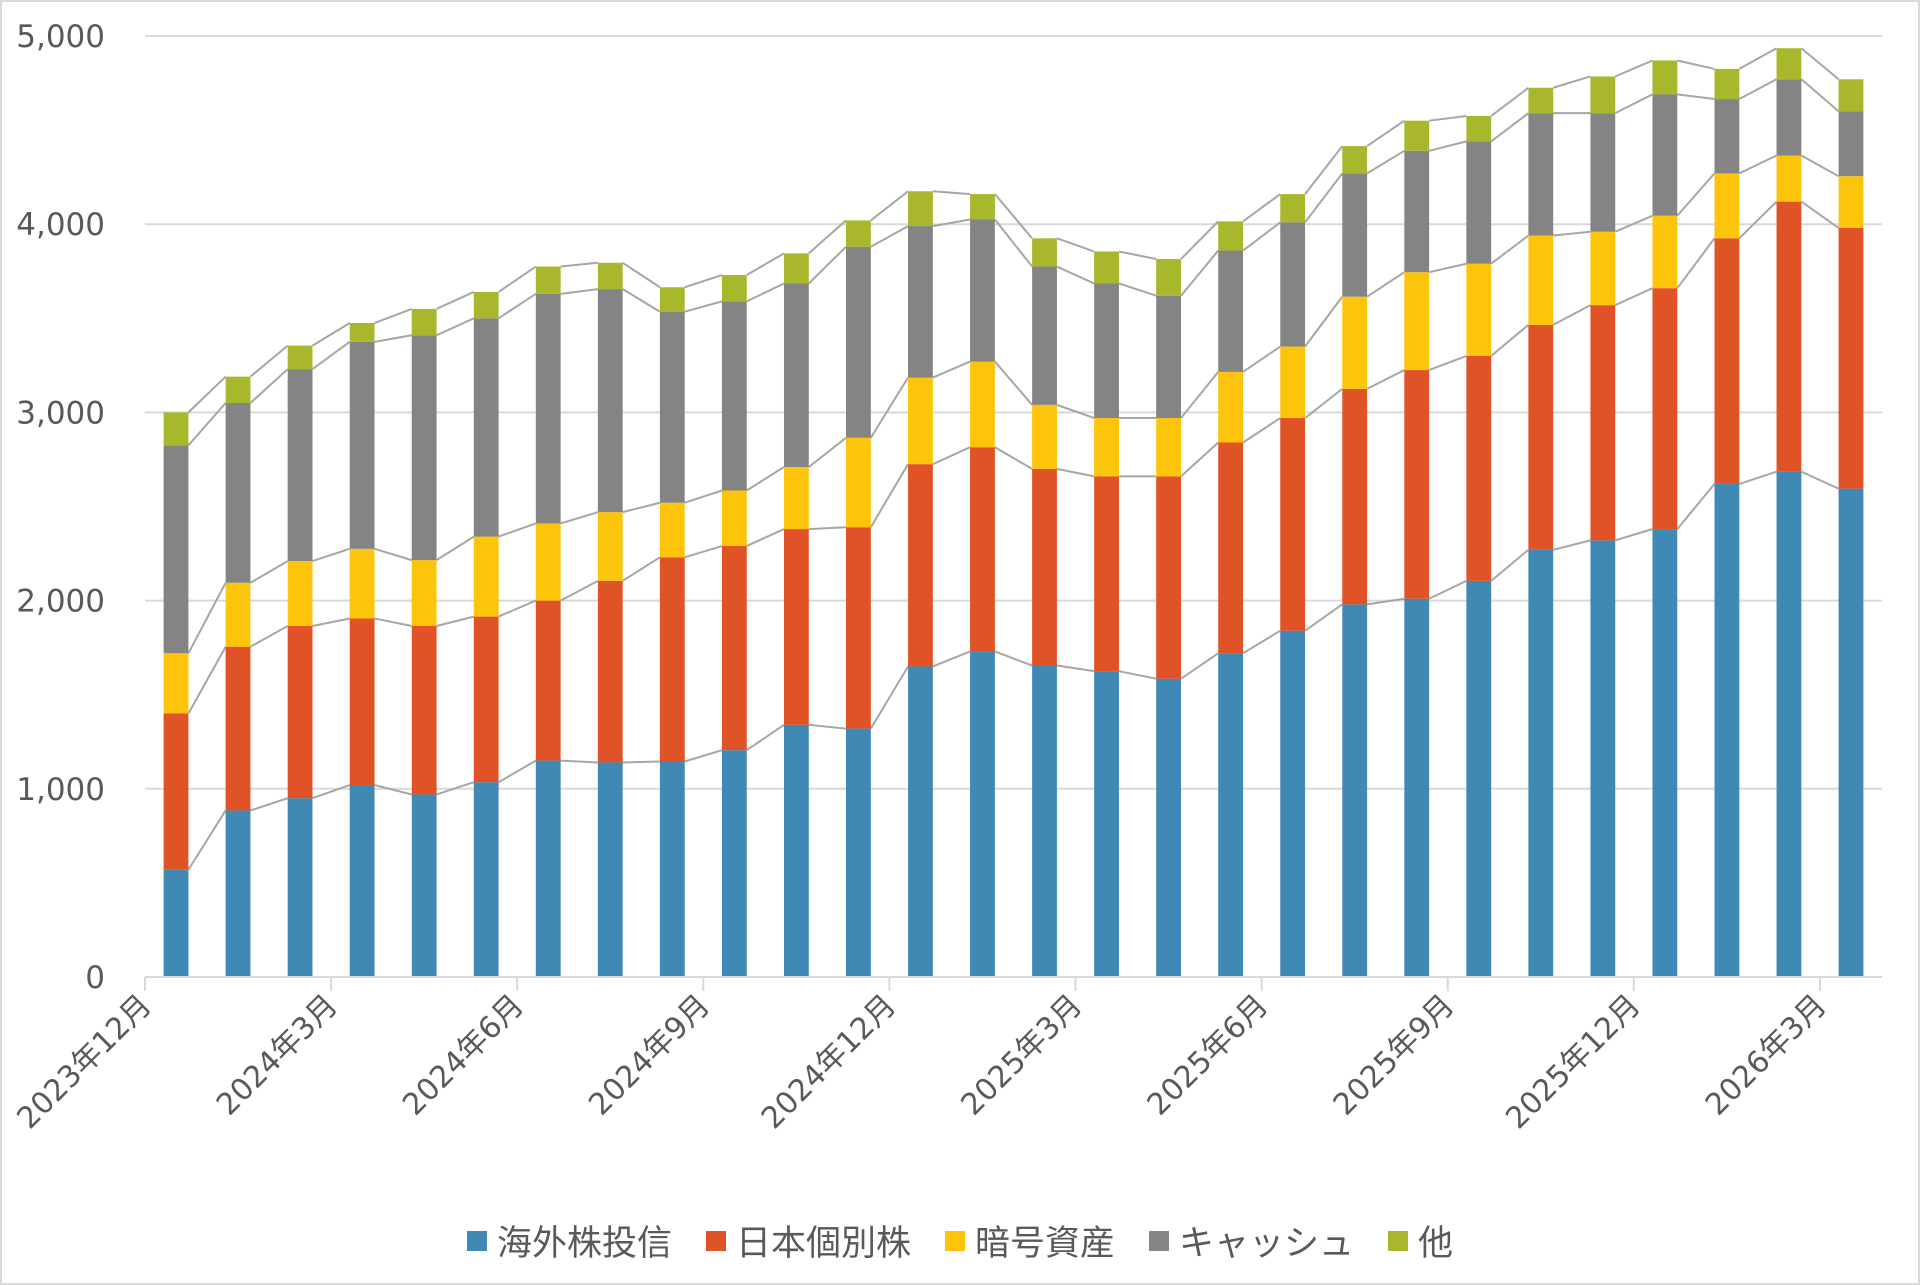 The width and height of the screenshot is (1920, 1285). What do you see at coordinates (60, 507) in the screenshot?
I see `y-axis-ticks: 0 1,000 2,000 3,000 4,000 5,000` at bounding box center [60, 507].